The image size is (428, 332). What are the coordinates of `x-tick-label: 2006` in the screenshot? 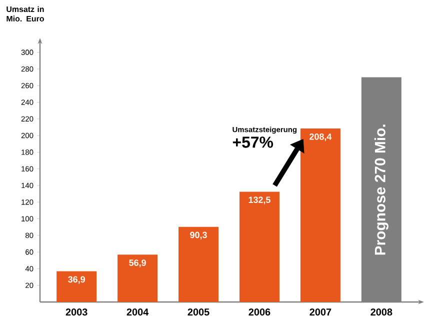 It's located at (259, 312).